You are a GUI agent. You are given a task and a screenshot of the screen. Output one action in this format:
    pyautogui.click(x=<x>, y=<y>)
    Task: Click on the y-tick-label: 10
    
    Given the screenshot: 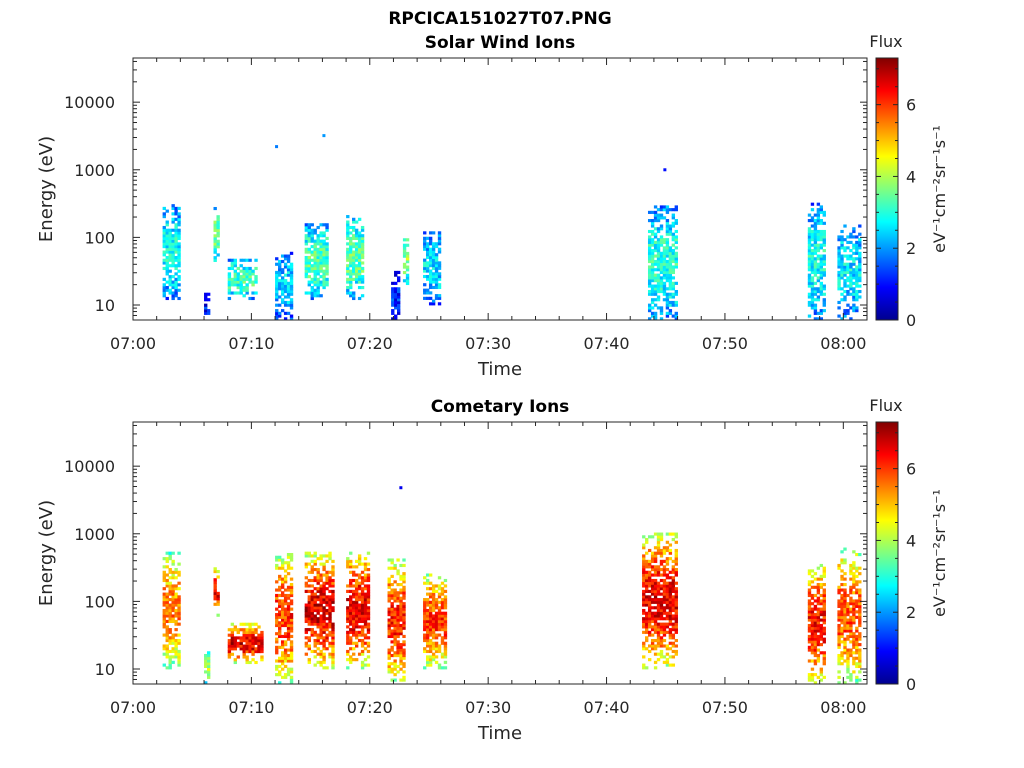 What is the action you would take?
    pyautogui.click(x=105, y=669)
    